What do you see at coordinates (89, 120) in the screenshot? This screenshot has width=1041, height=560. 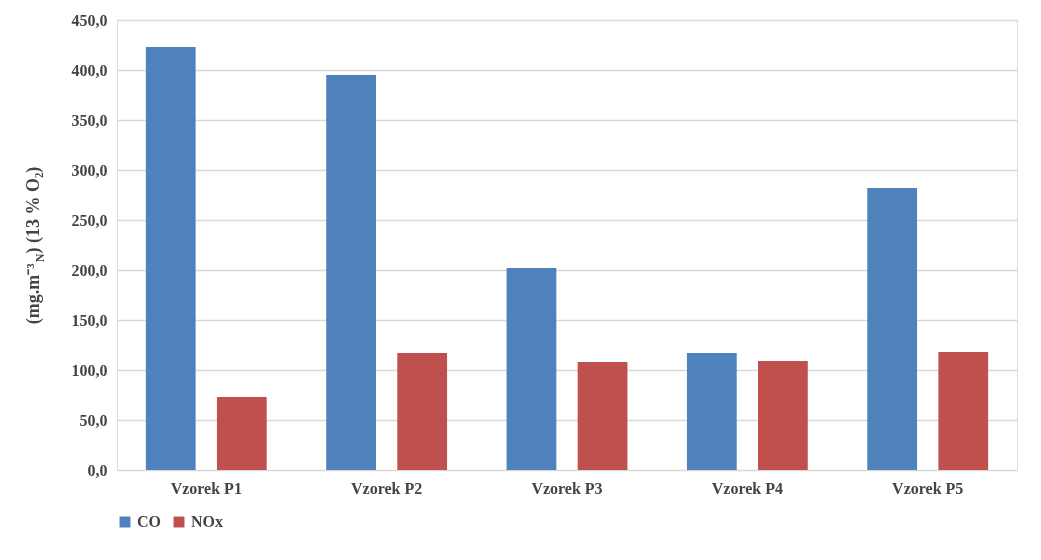 I see `y-tick-label: 350,0` at bounding box center [89, 120].